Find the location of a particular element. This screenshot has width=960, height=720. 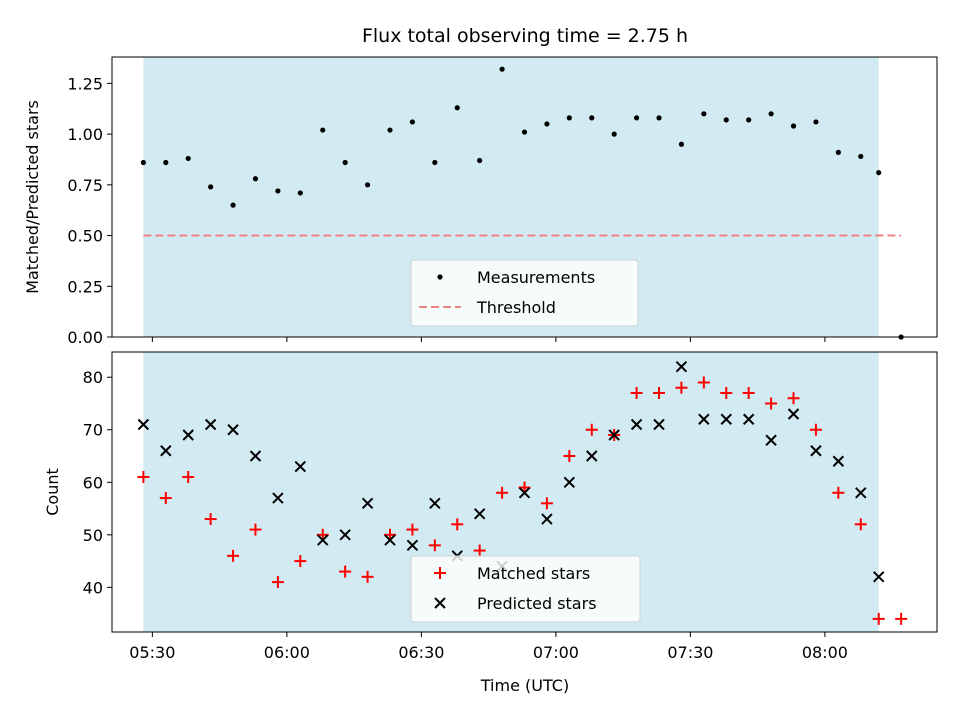

y-tick-label: 80 is located at coordinates (93, 377).